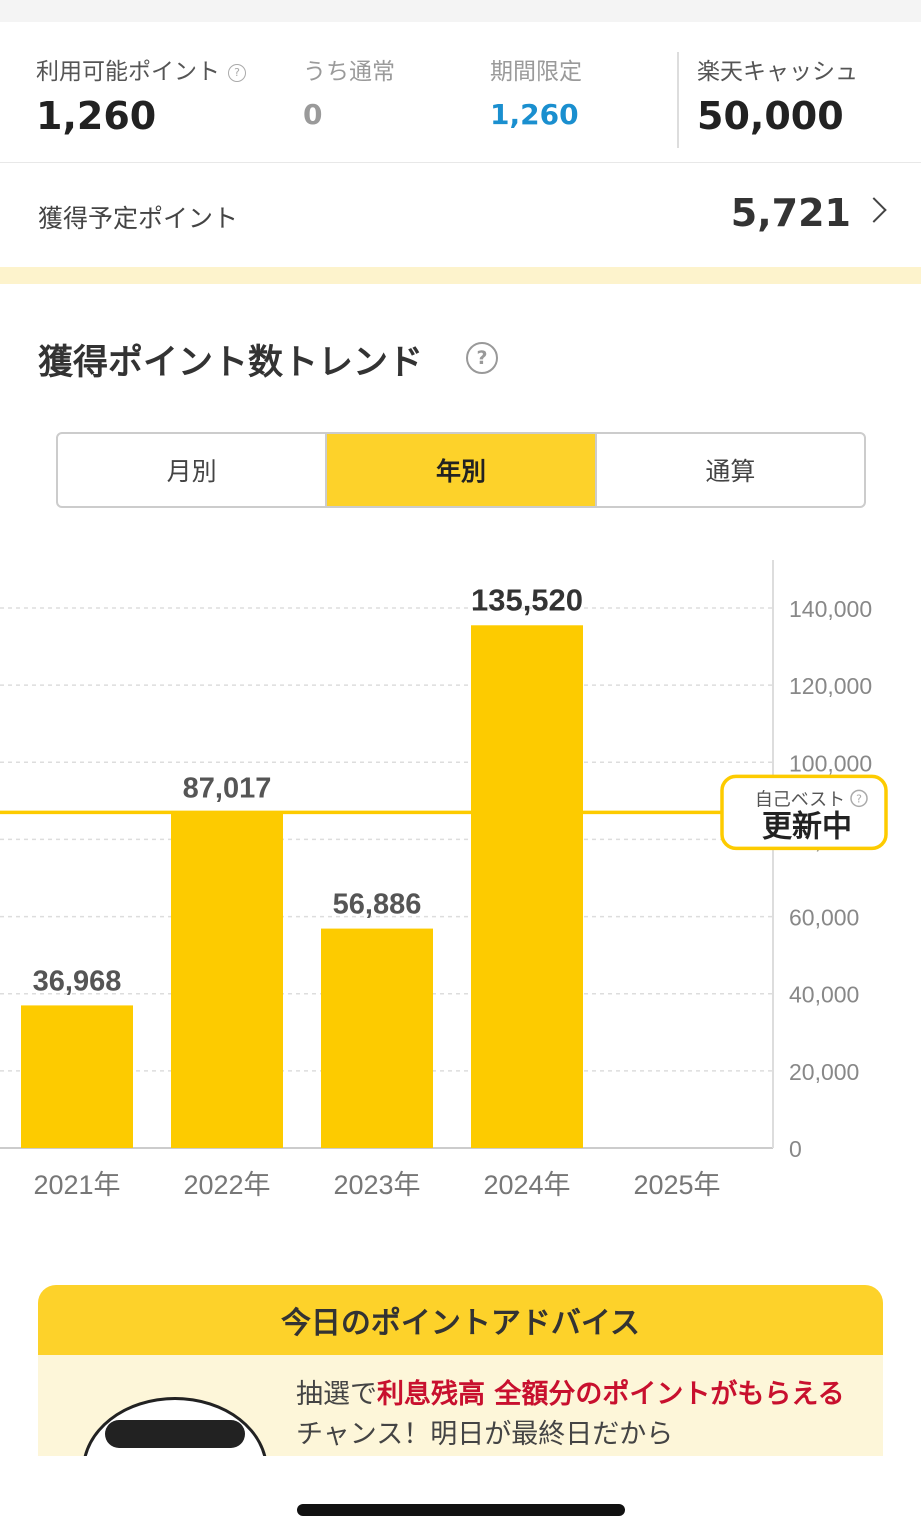 The image size is (921, 1536). Describe the element at coordinates (231, 363) in the screenshot. I see `trend-title: 獲得ポイント数トレンド` at that location.